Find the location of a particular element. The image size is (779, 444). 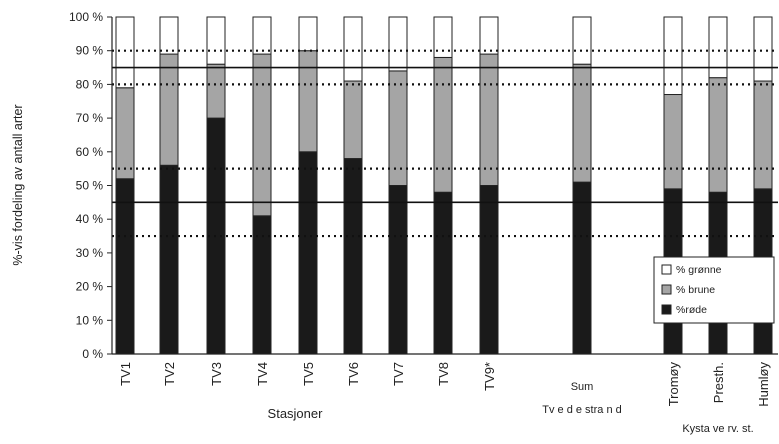

legend-label-0: % grønne is located at coordinates (699, 270).